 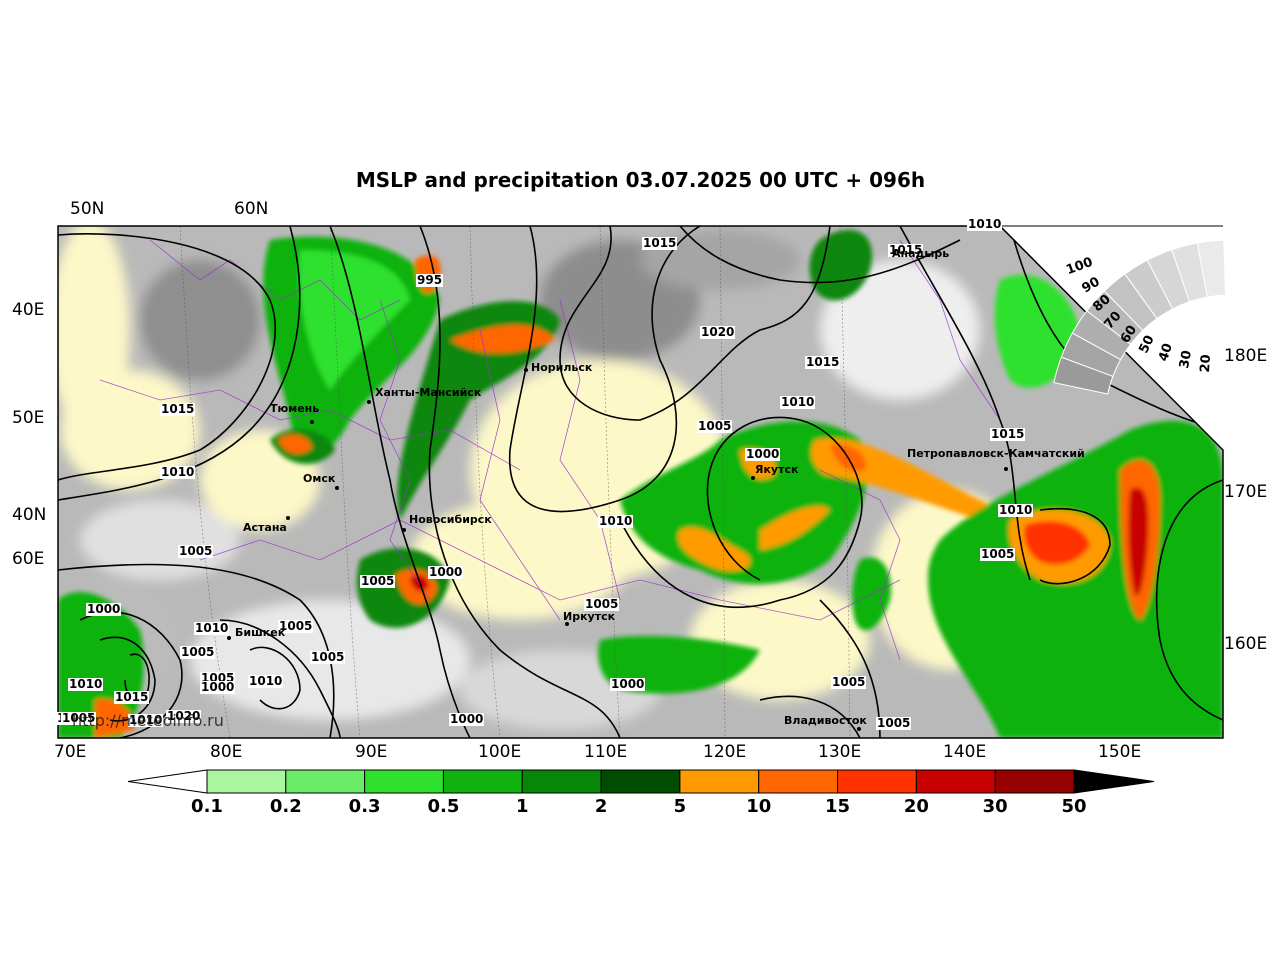 I want to click on axis-label: 70E, so click(x=70, y=752).